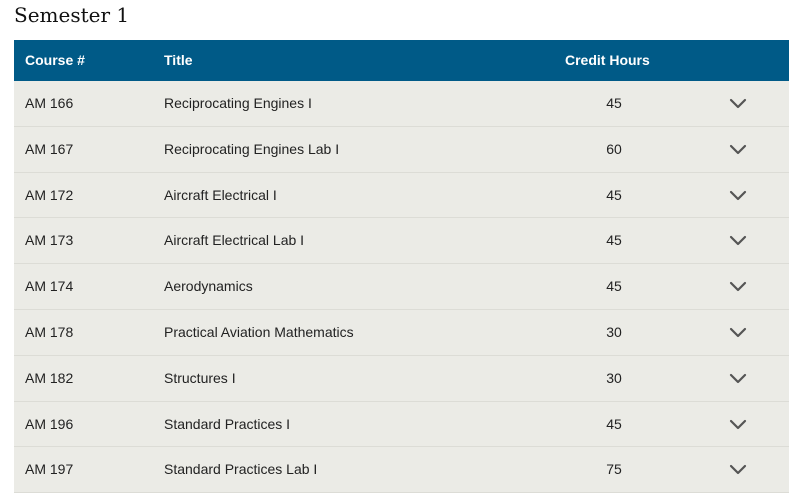  I want to click on course-number-cell: AM 182, so click(49, 377).